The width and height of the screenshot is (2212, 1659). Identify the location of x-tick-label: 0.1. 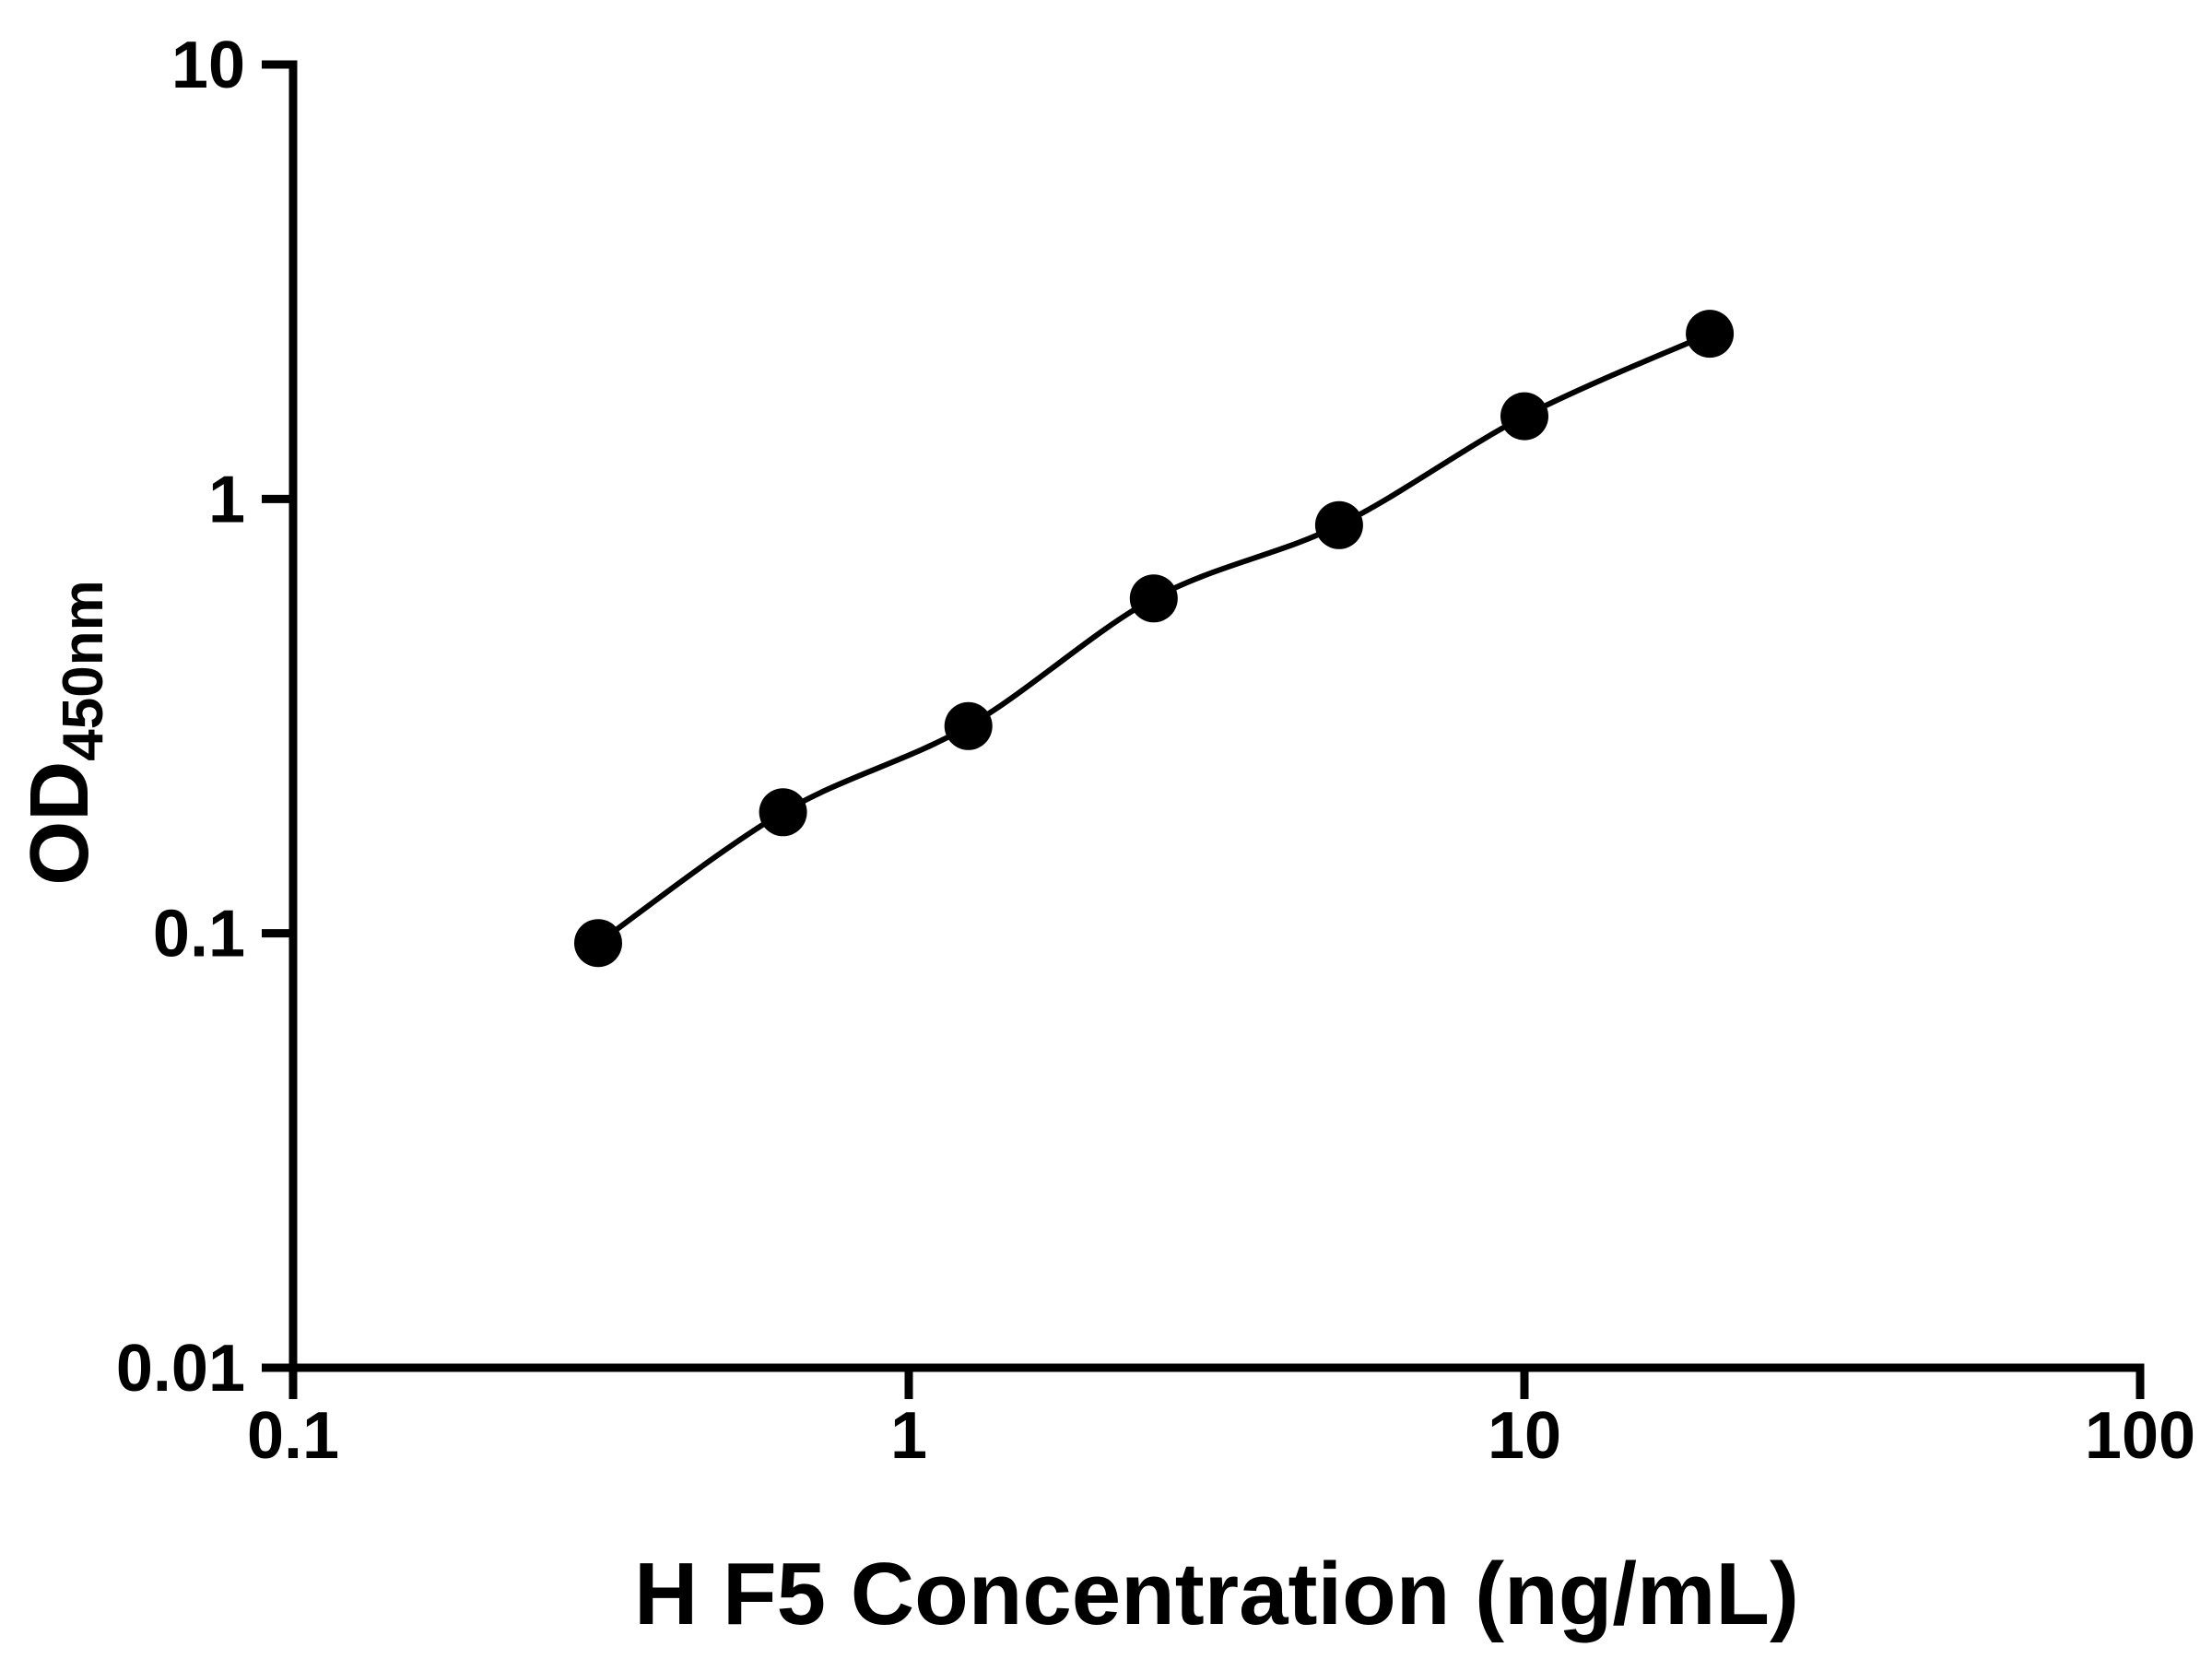
(293, 1436).